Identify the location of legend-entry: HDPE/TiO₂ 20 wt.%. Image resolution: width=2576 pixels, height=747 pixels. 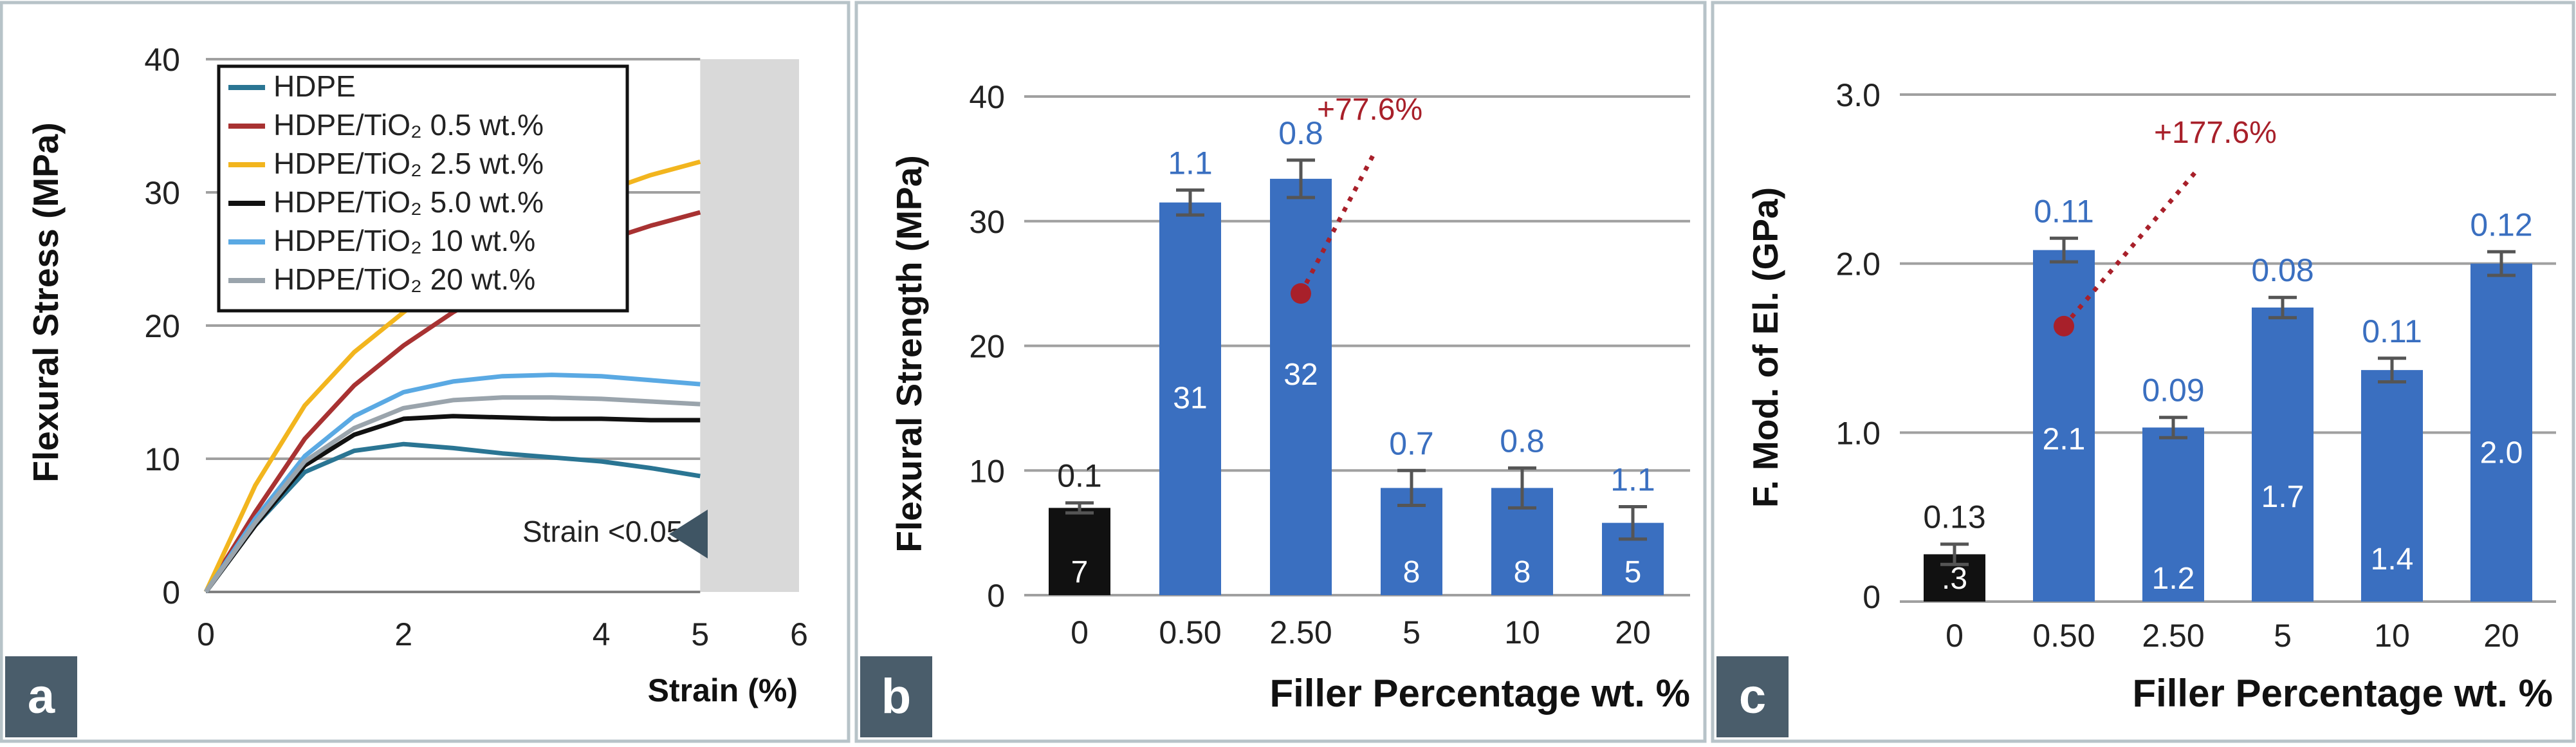
(404, 279).